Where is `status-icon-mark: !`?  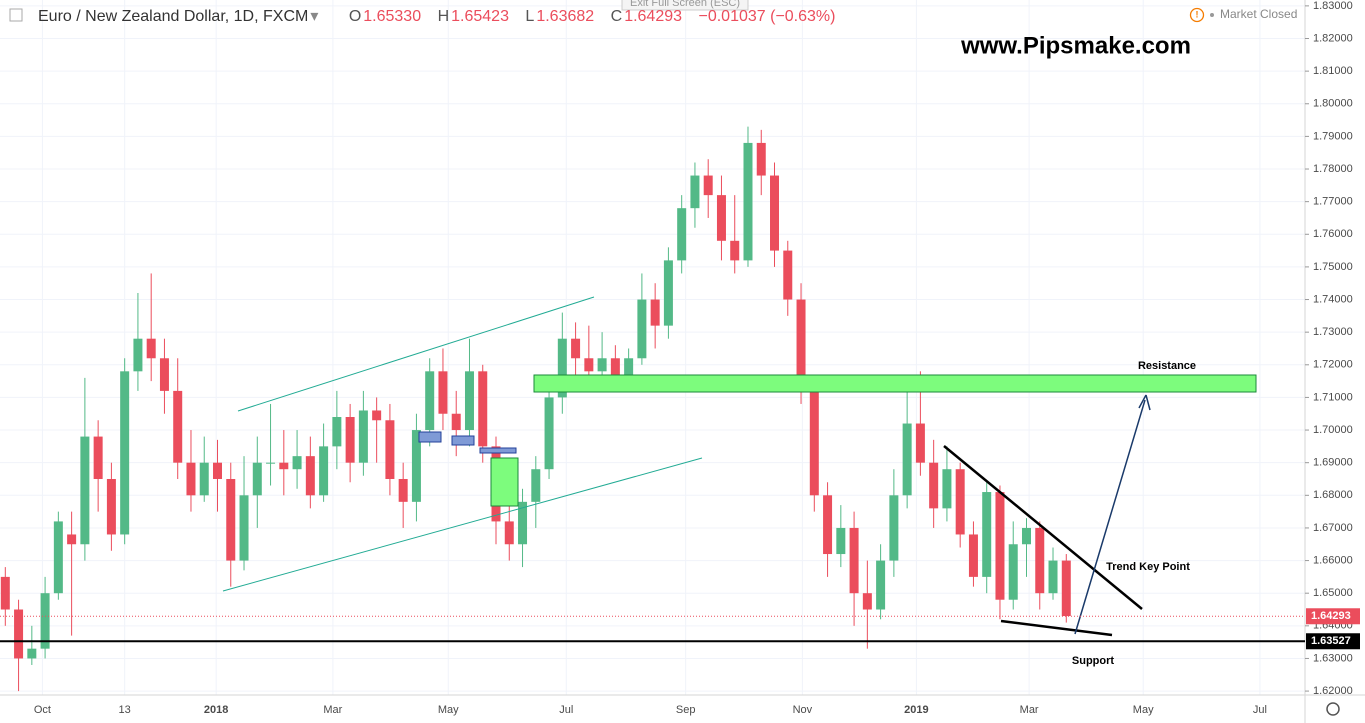
status-icon-mark: ! is located at coordinates (1197, 14).